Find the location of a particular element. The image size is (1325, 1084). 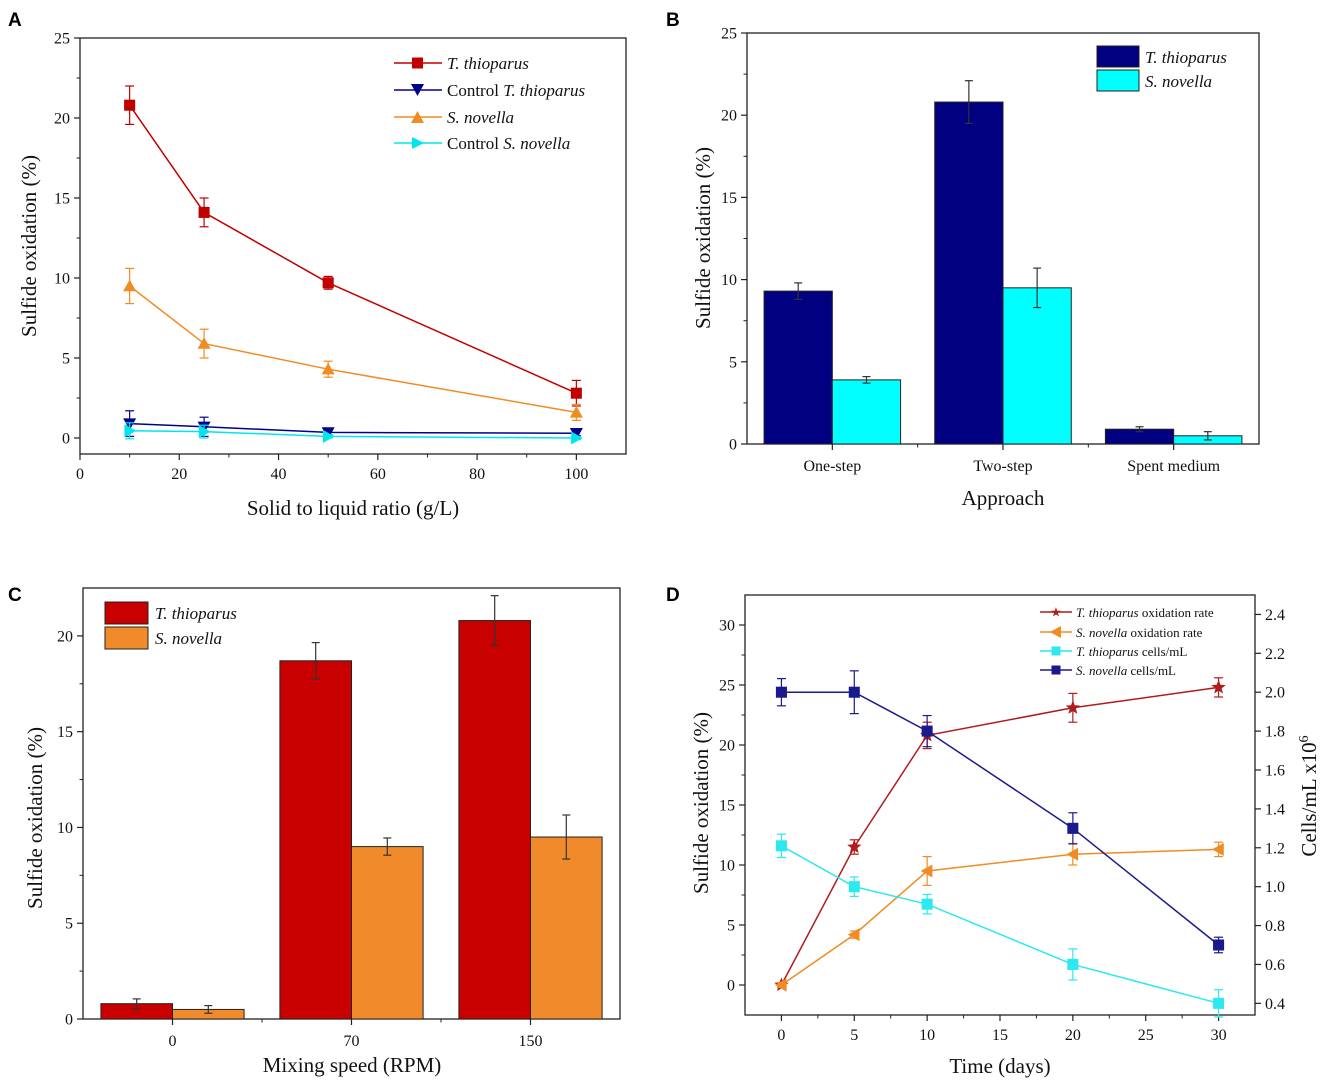

panel-c-bar-150-t-thioparus-error is located at coordinates (494, 621).